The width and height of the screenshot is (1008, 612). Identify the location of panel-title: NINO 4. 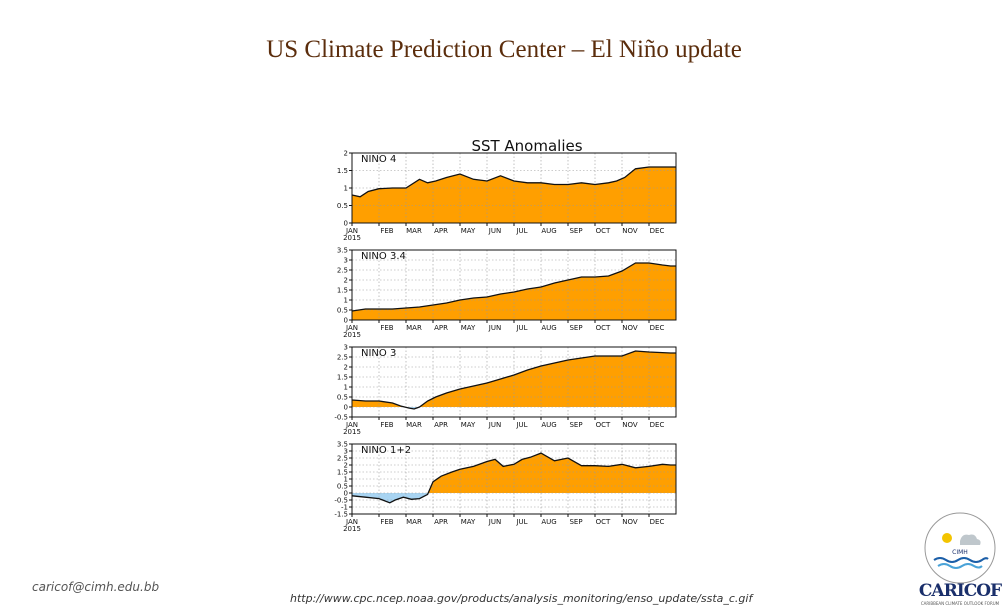
(378, 159).